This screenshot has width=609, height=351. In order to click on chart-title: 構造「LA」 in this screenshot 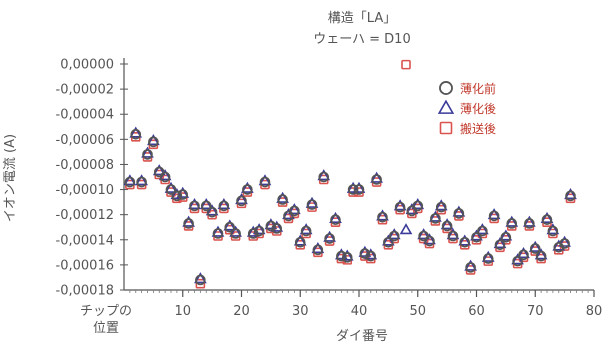, I will do `click(362, 18)`.